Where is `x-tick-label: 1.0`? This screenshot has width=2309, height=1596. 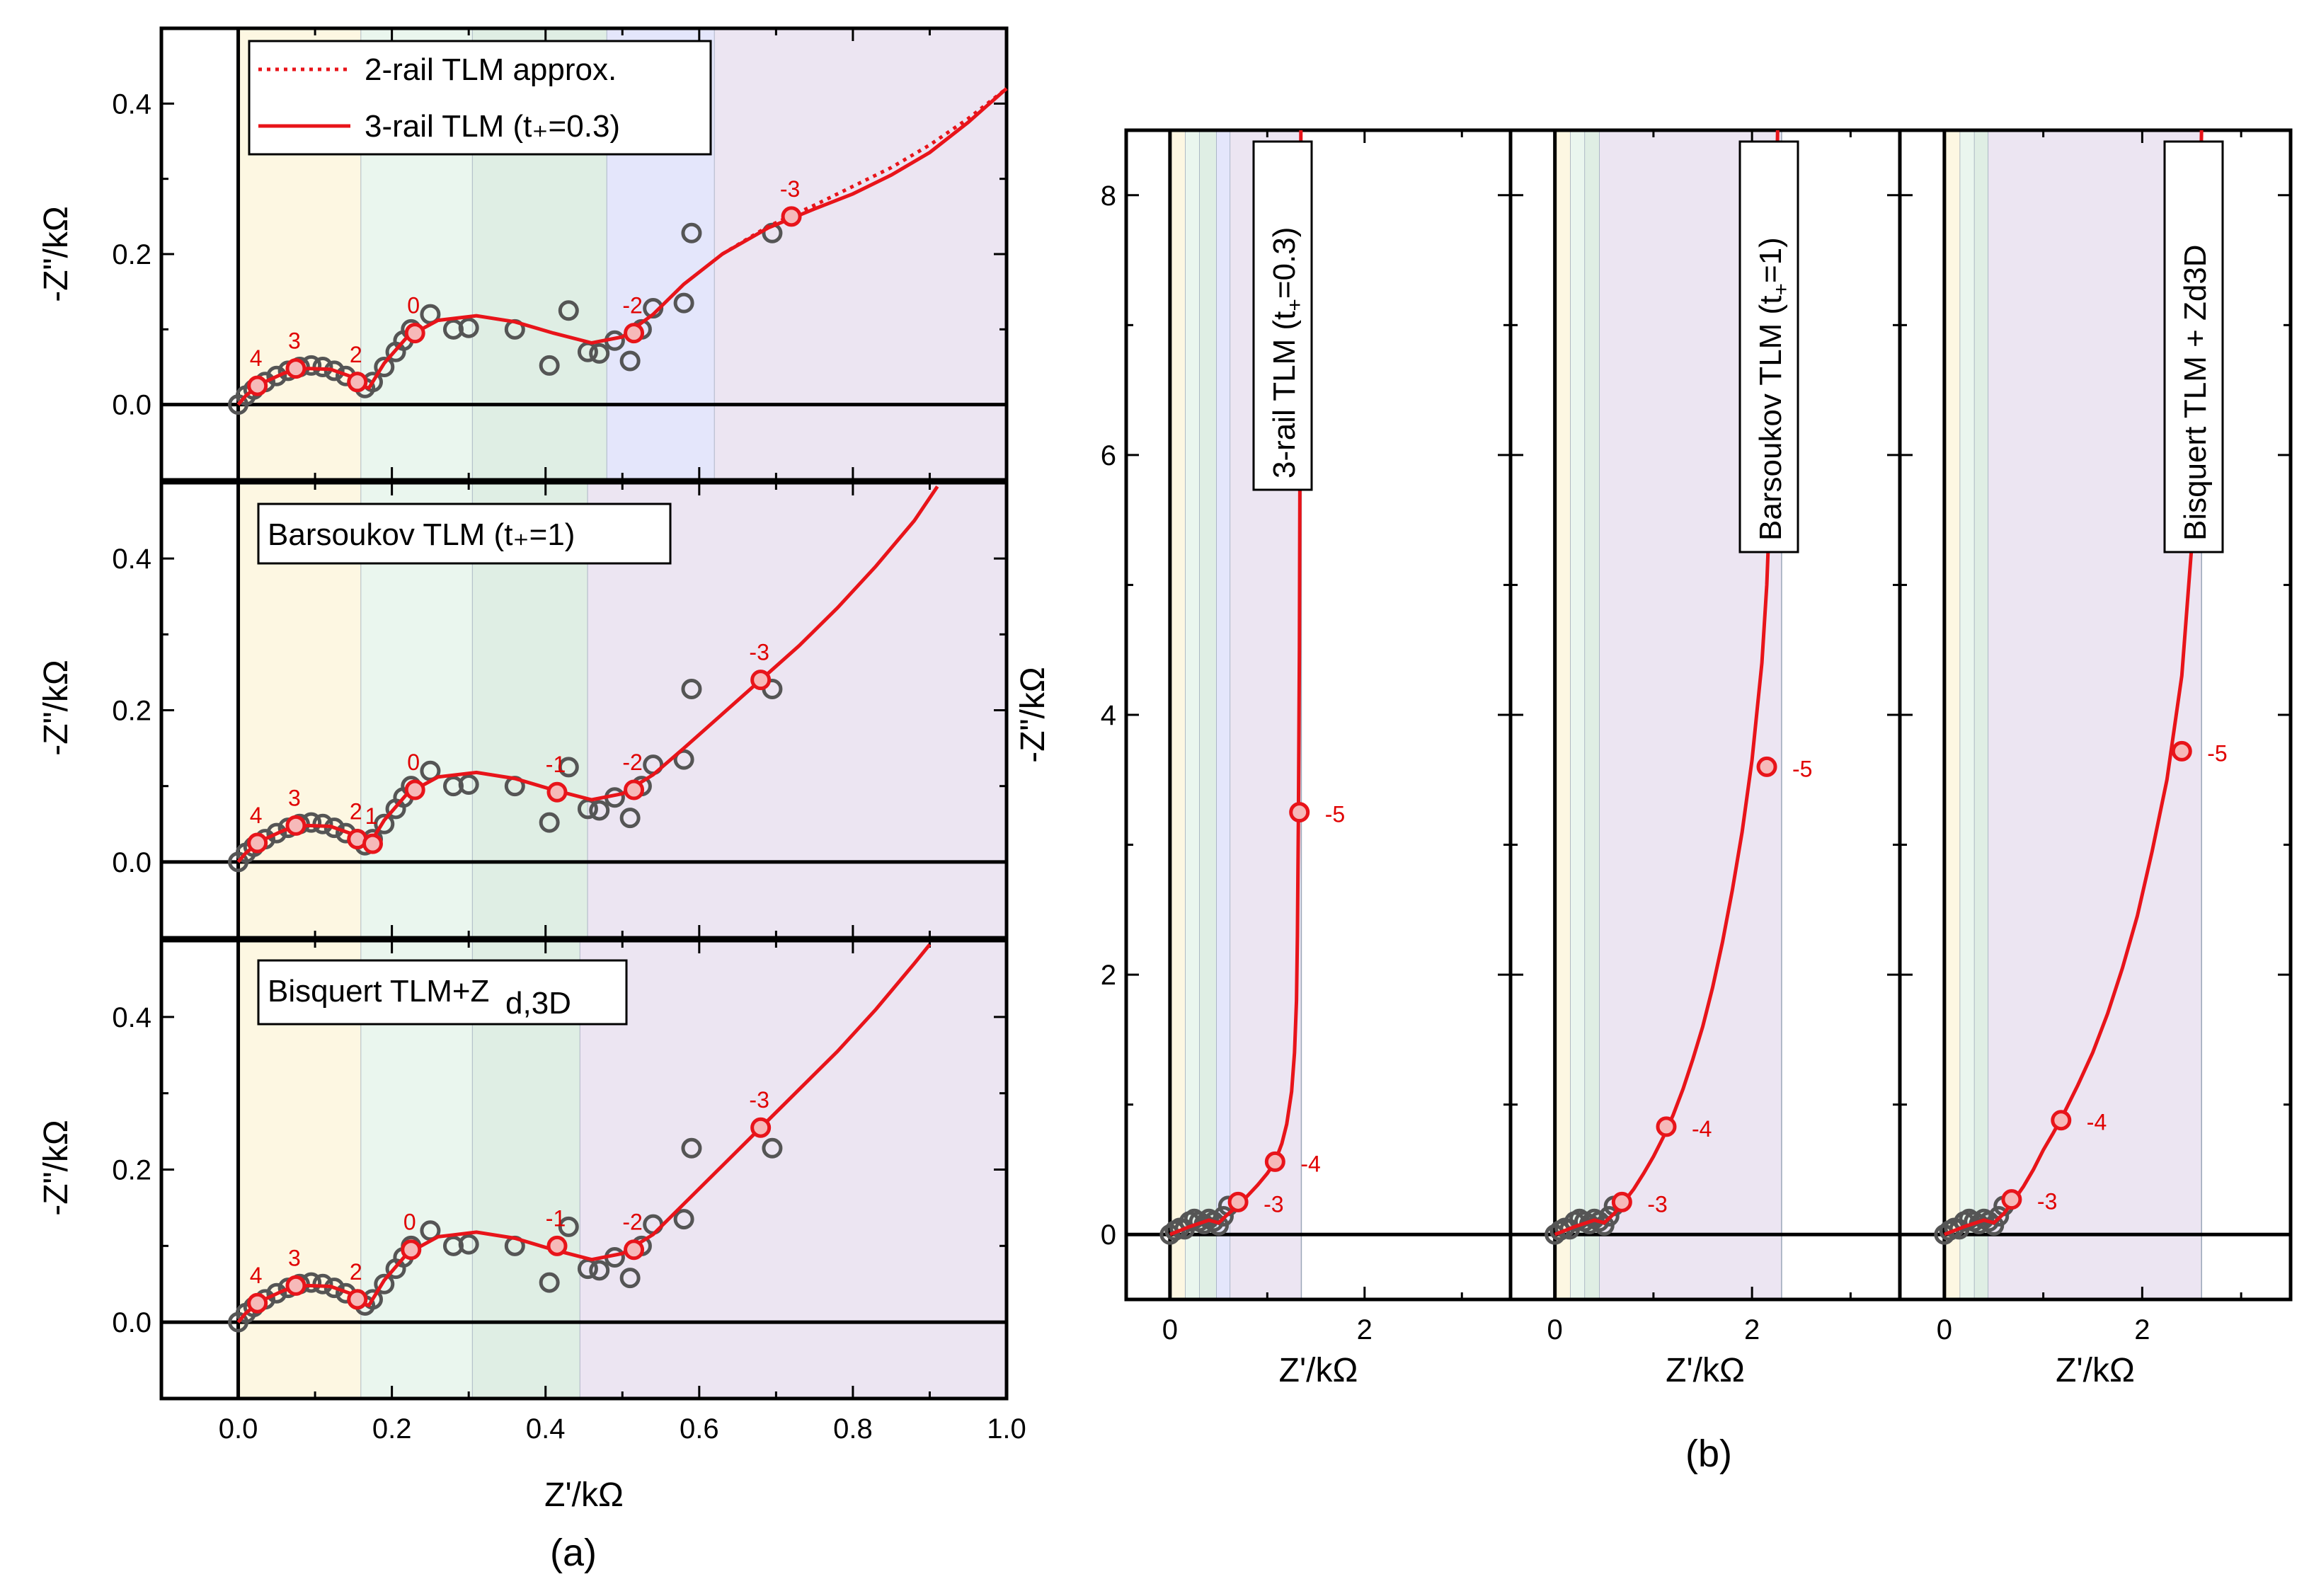 x-tick-label: 1.0 is located at coordinates (1006, 1429).